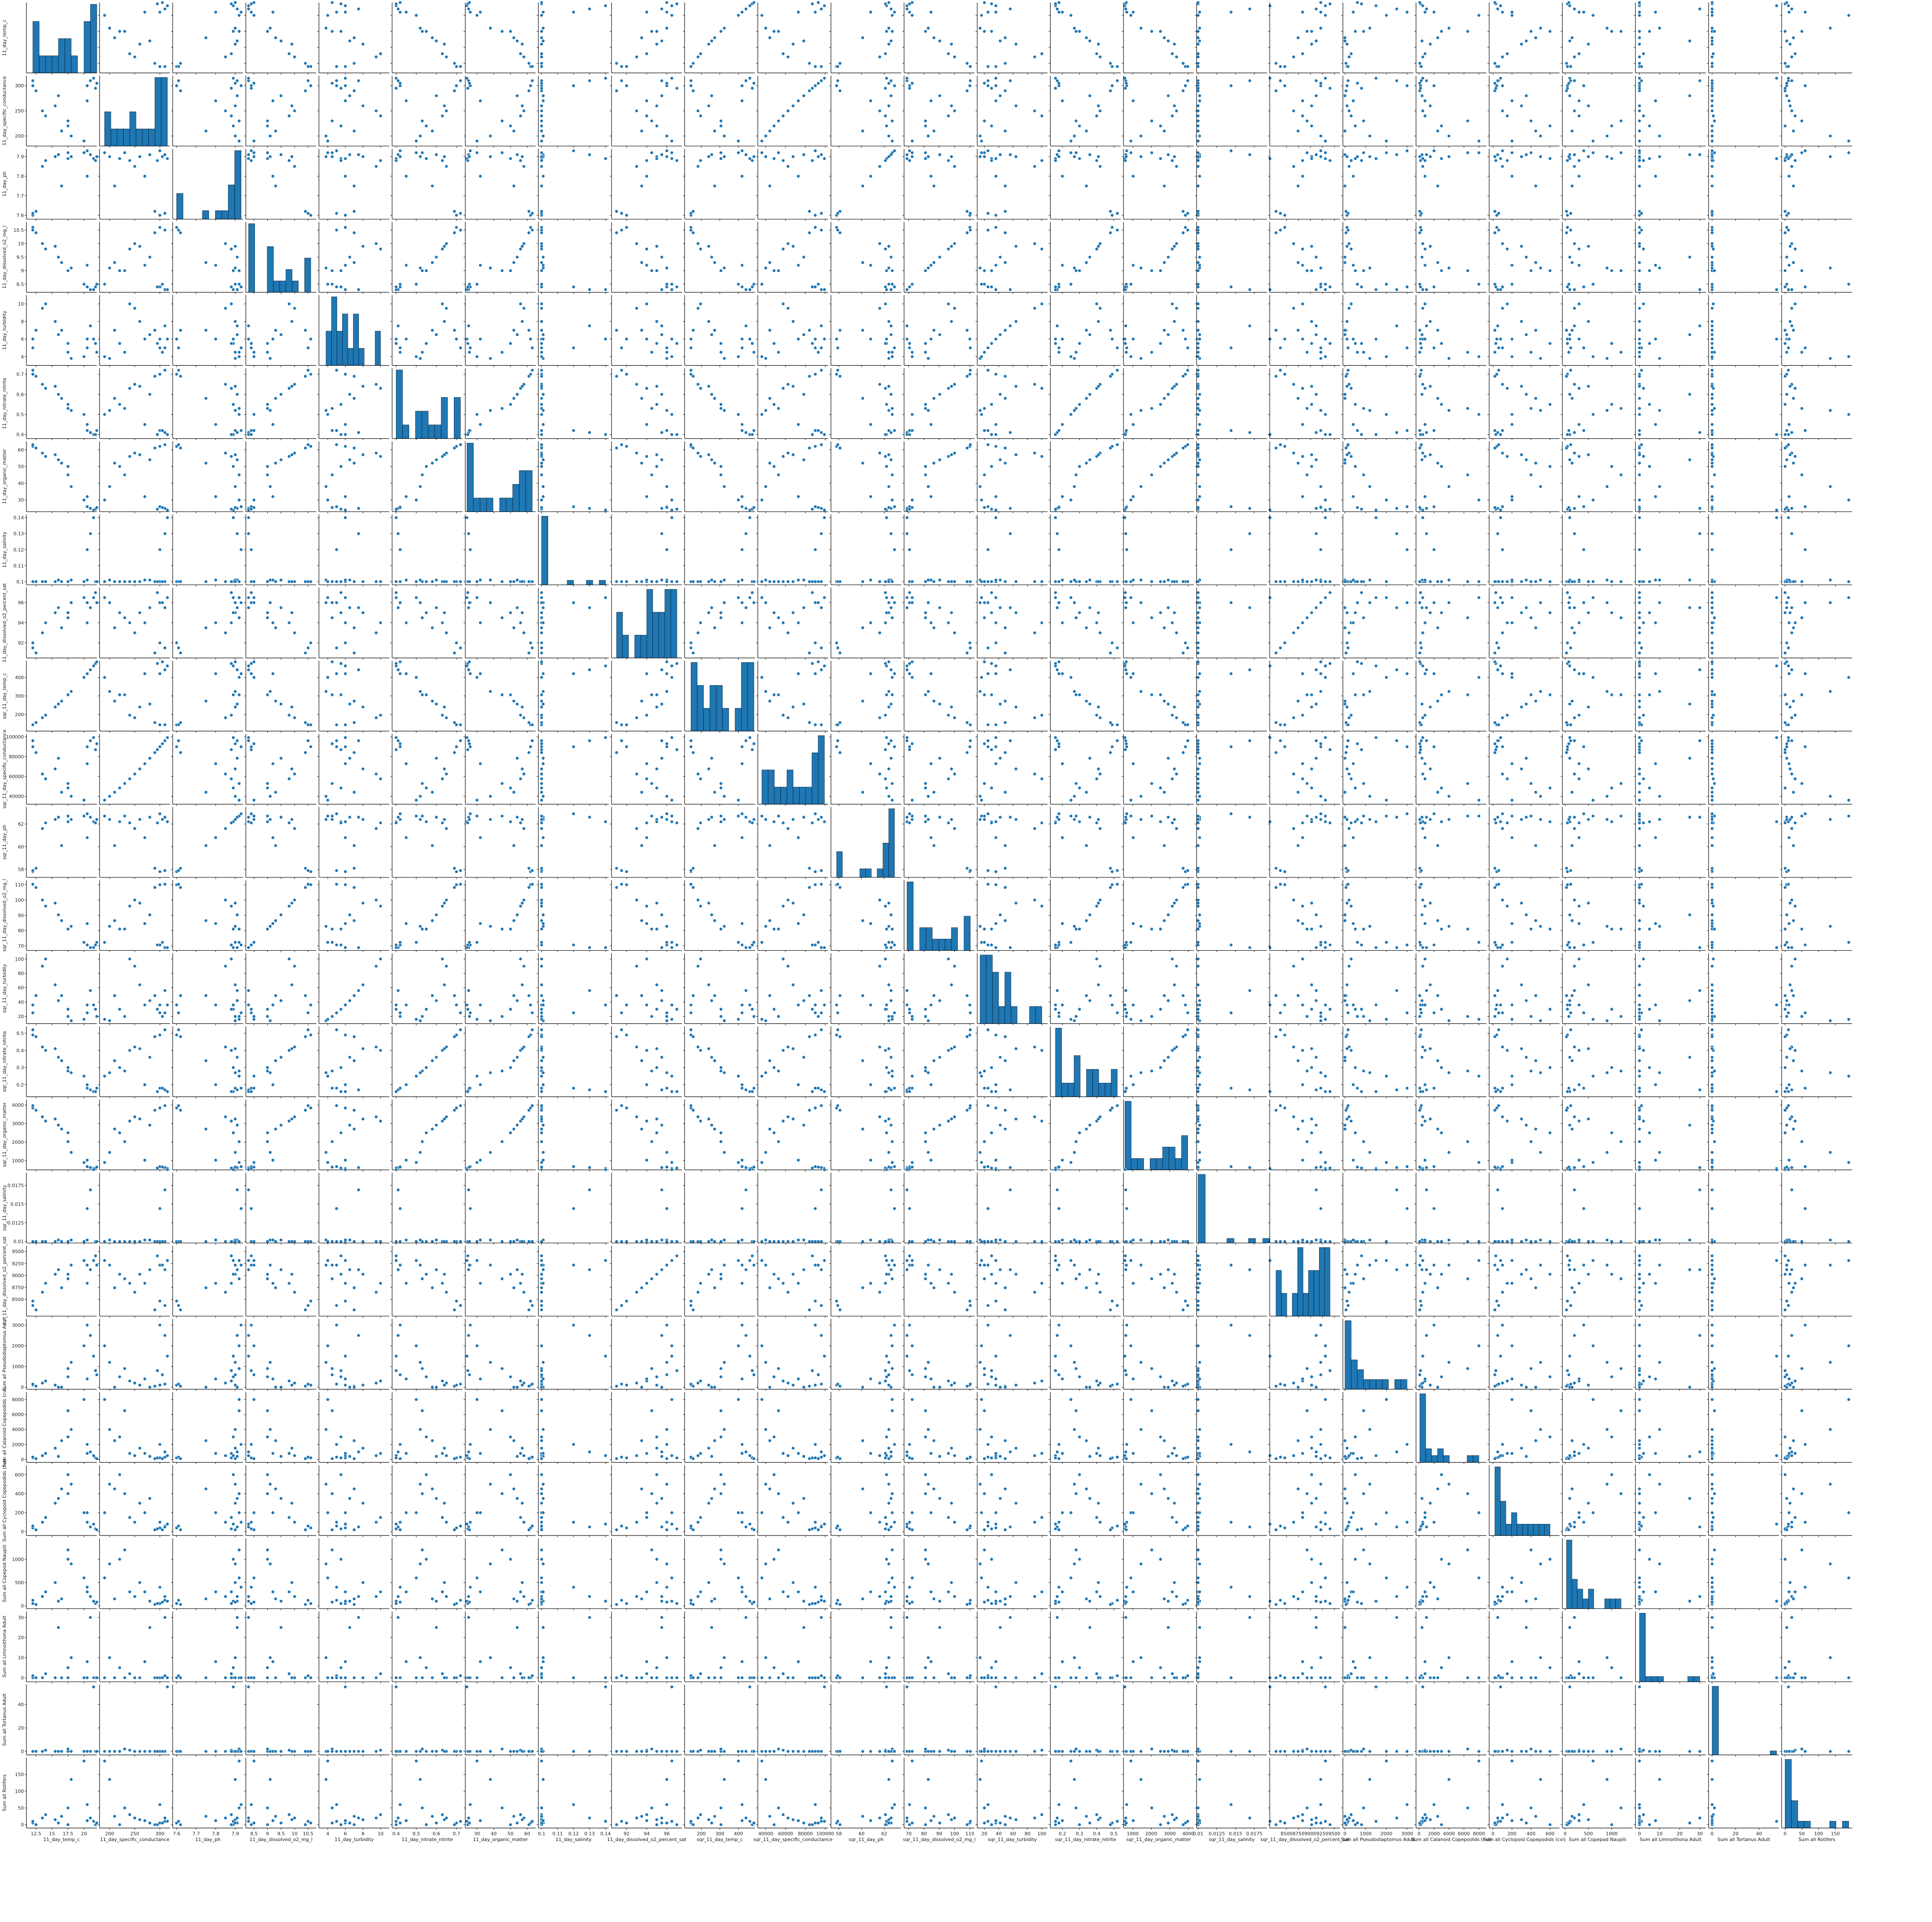  I want to click on hist-bar, so click(145, 137).